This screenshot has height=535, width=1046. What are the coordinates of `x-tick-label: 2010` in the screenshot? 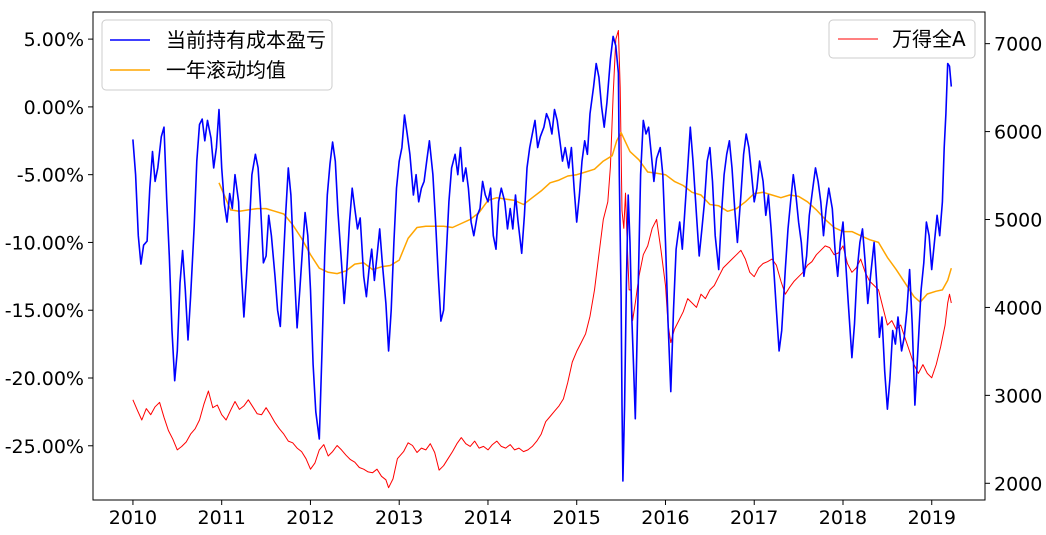 It's located at (133, 518).